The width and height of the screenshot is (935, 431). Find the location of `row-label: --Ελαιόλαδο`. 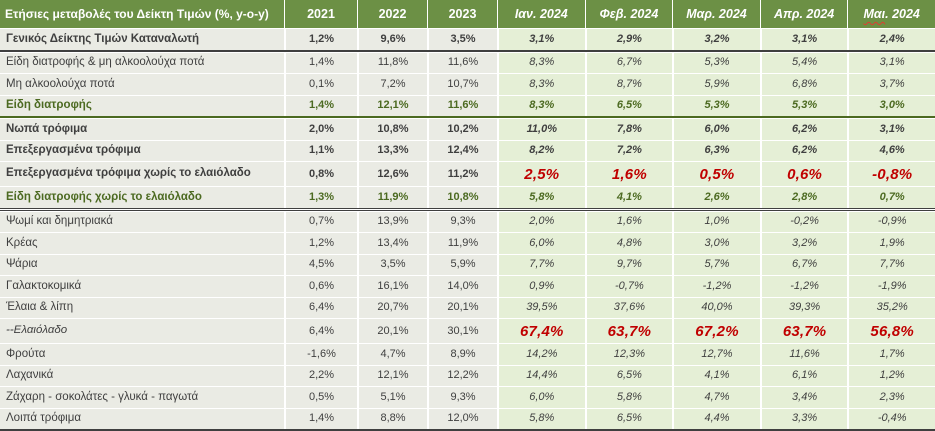

row-label: --Ελαιόλαδο is located at coordinates (142, 330).